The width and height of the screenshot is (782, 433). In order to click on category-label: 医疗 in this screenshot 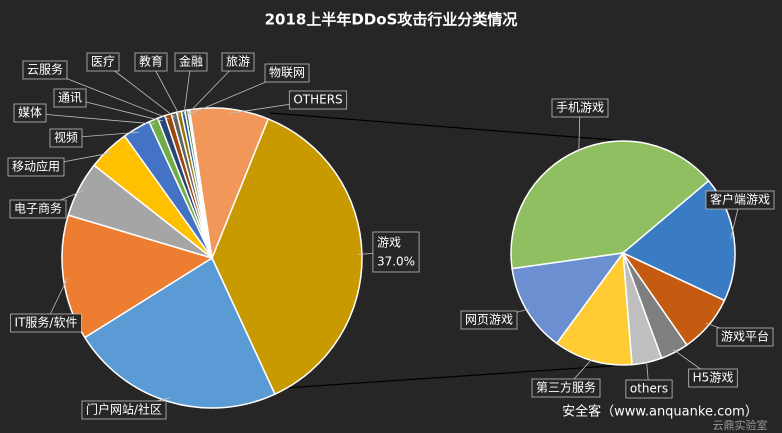, I will do `click(103, 62)`.